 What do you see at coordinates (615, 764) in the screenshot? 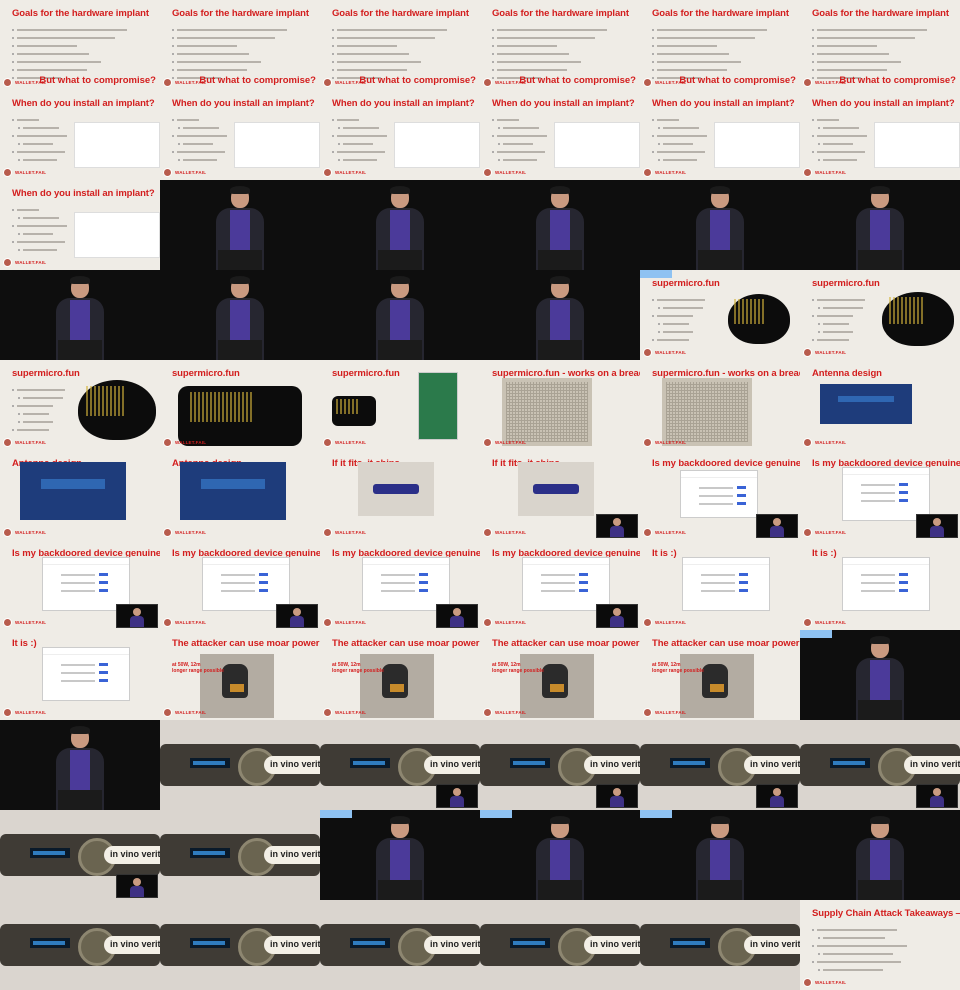
I see `device-label-text: in vino veritas` at bounding box center [615, 764].